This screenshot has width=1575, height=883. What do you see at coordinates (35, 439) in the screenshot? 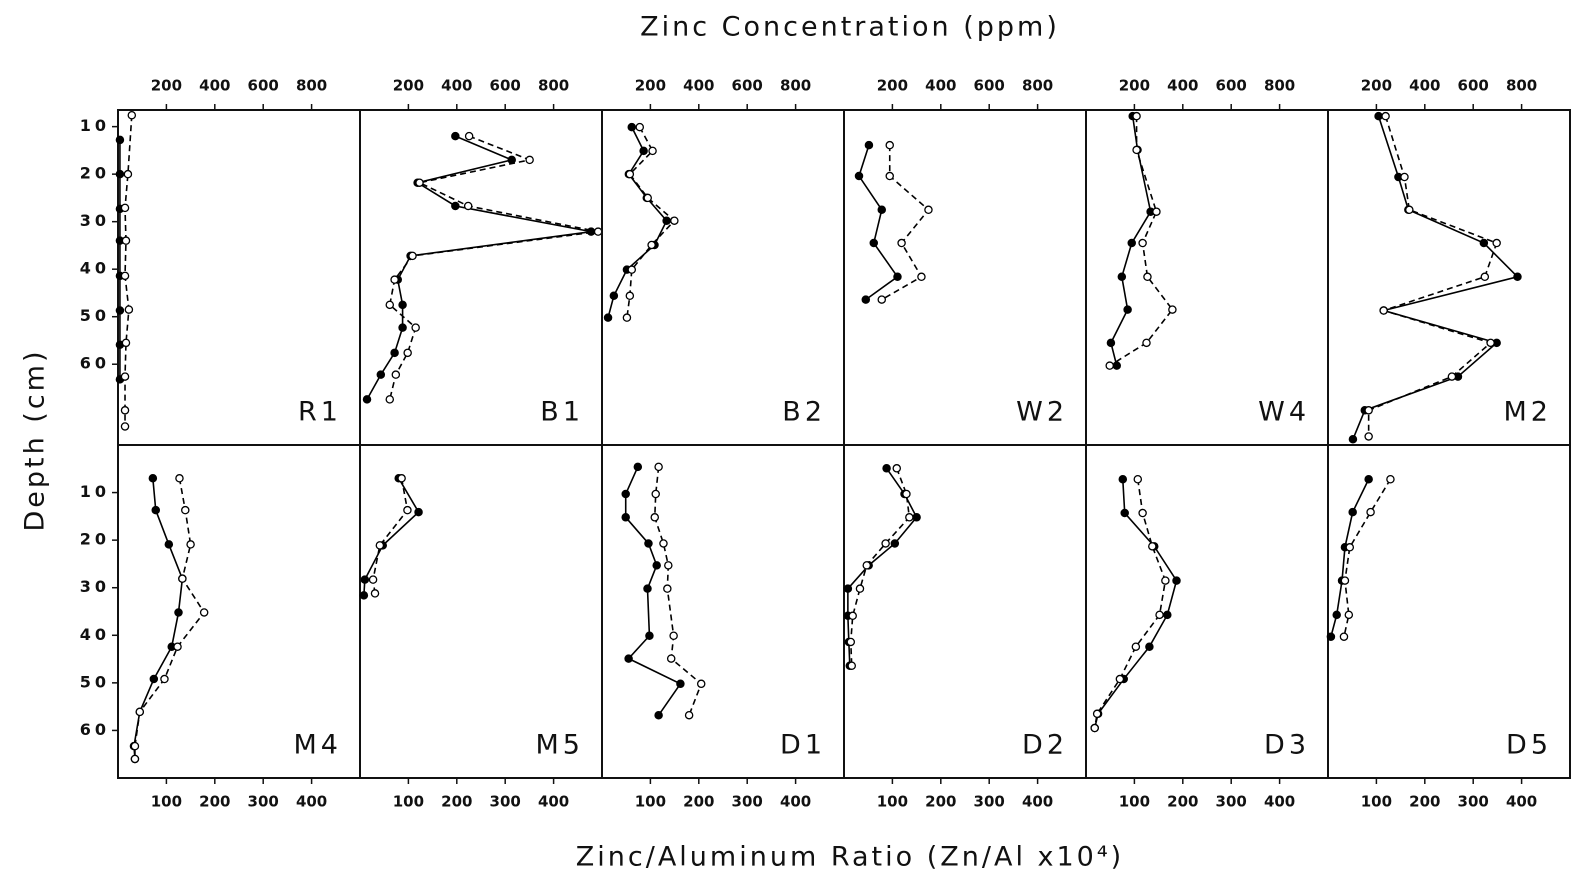
I see `y-axis-label: Depth (cm)` at bounding box center [35, 439].